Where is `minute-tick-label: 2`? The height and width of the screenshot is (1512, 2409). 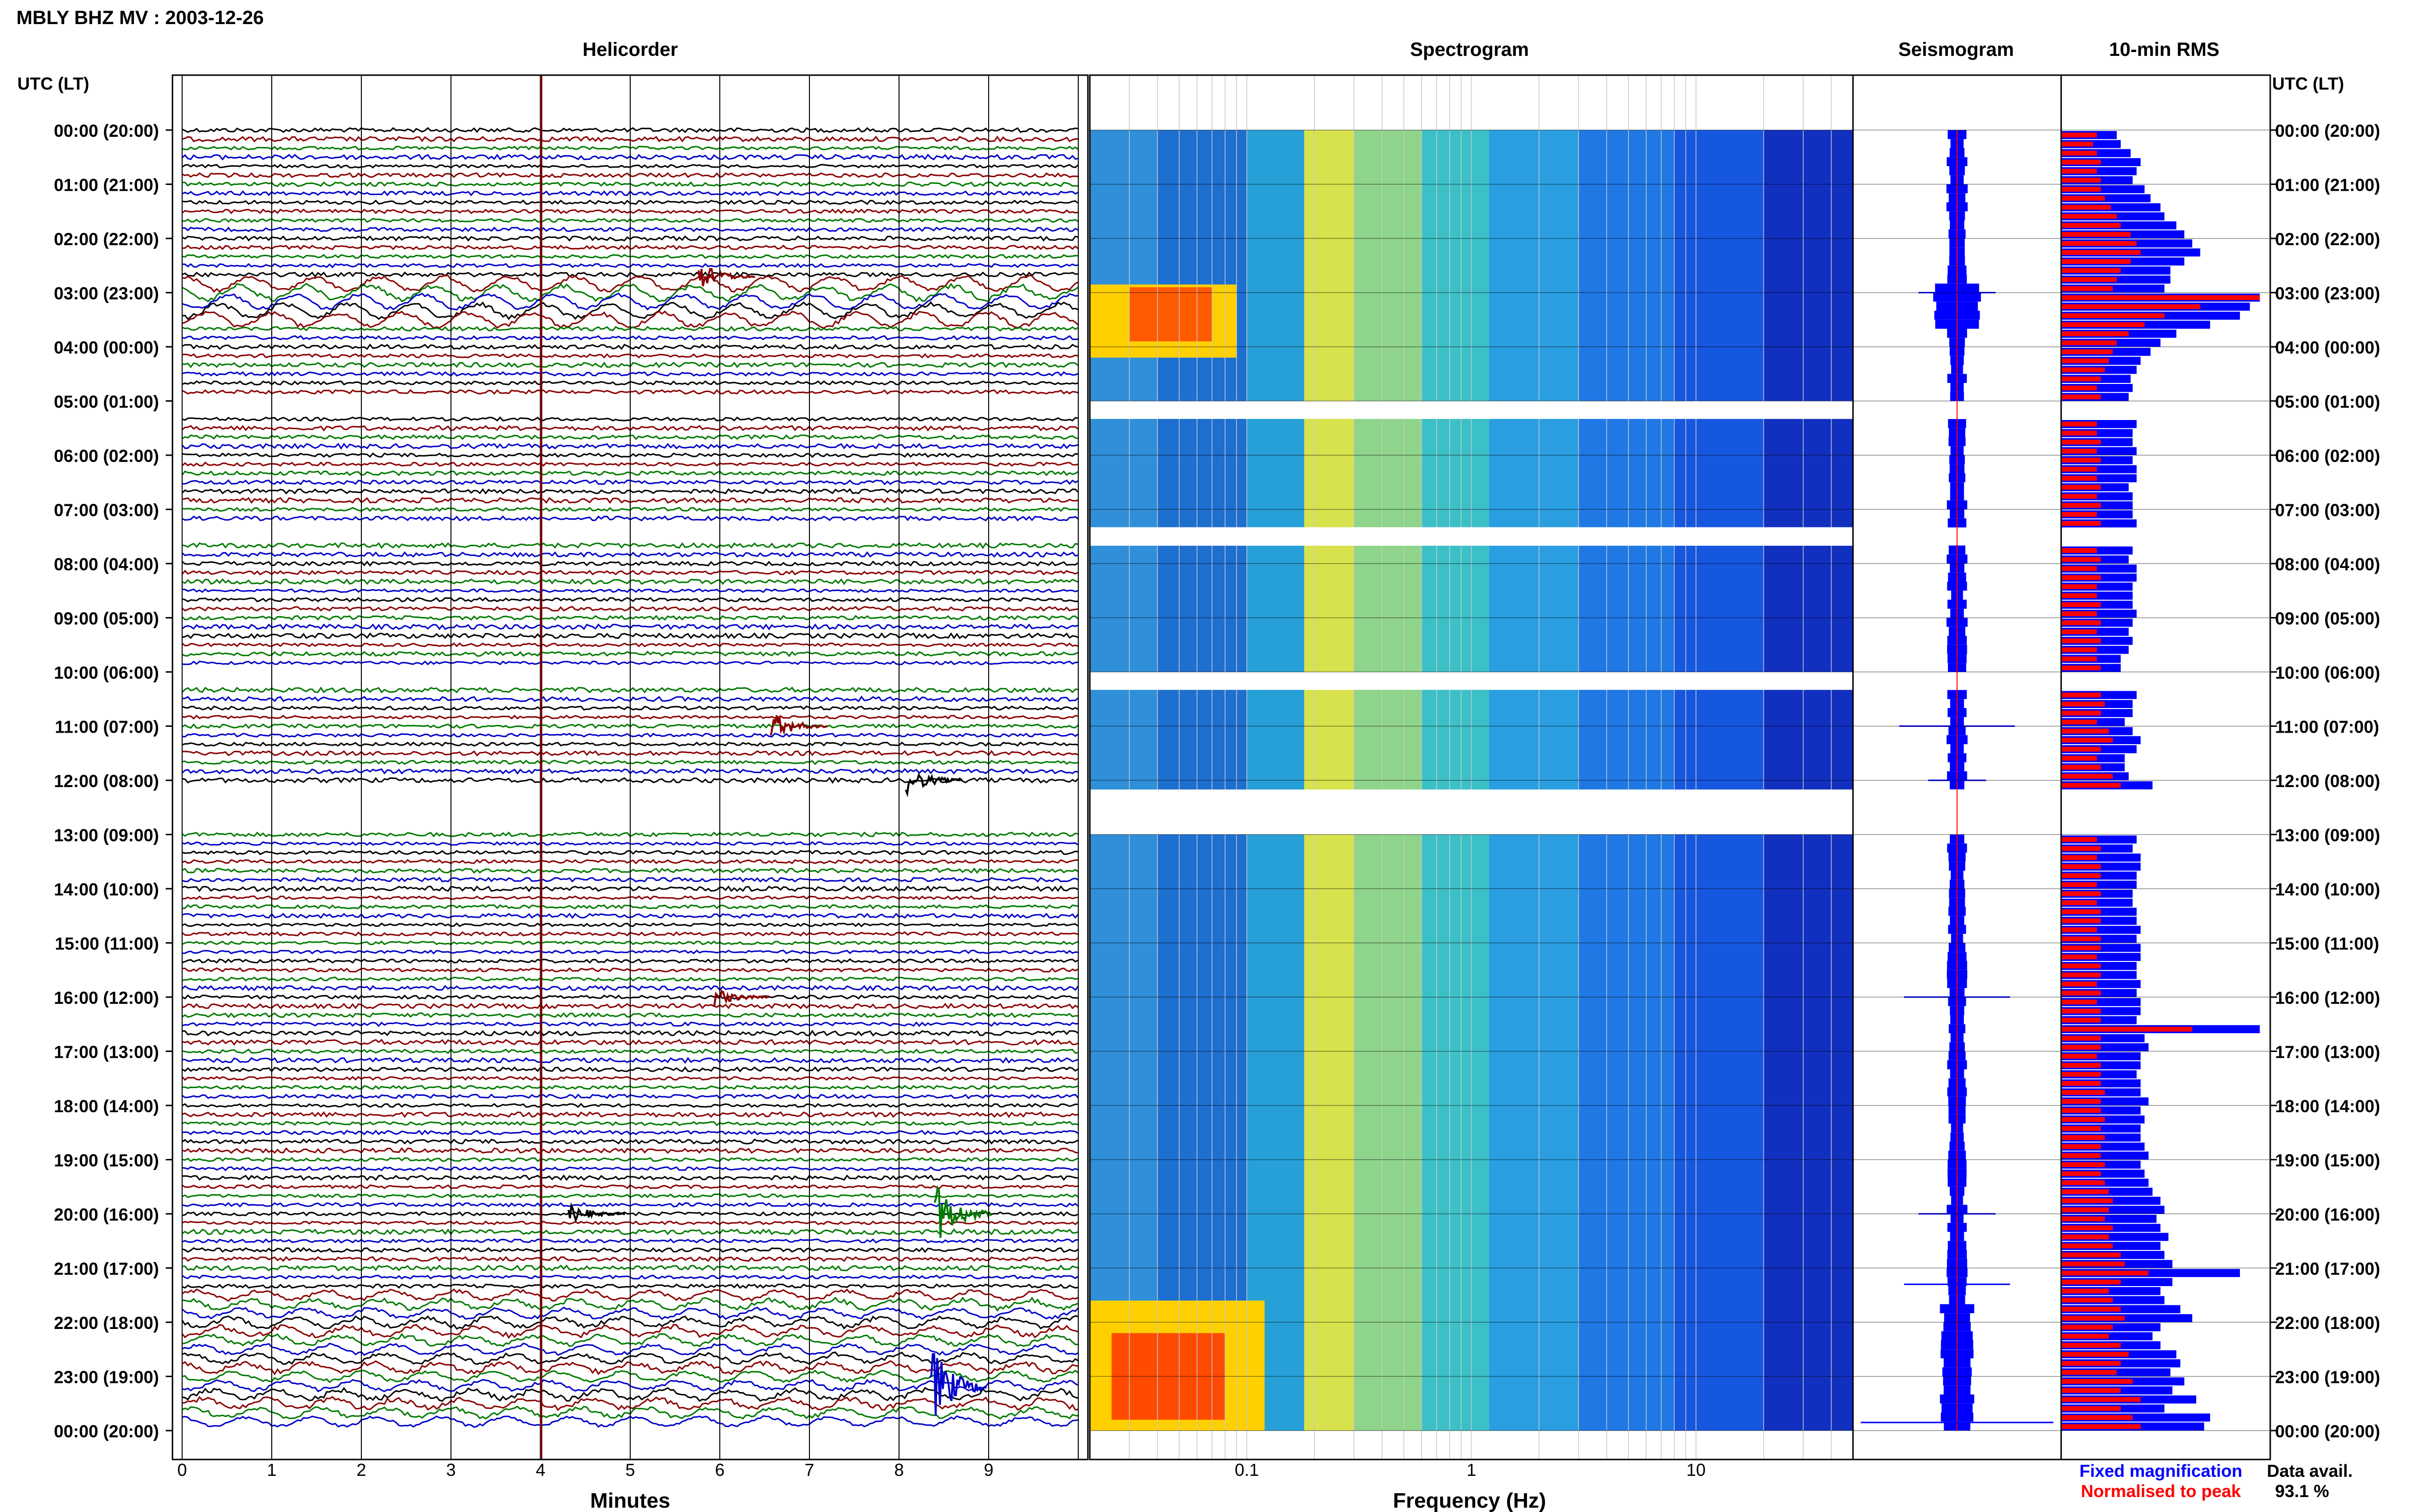 minute-tick-label: 2 is located at coordinates (361, 1470).